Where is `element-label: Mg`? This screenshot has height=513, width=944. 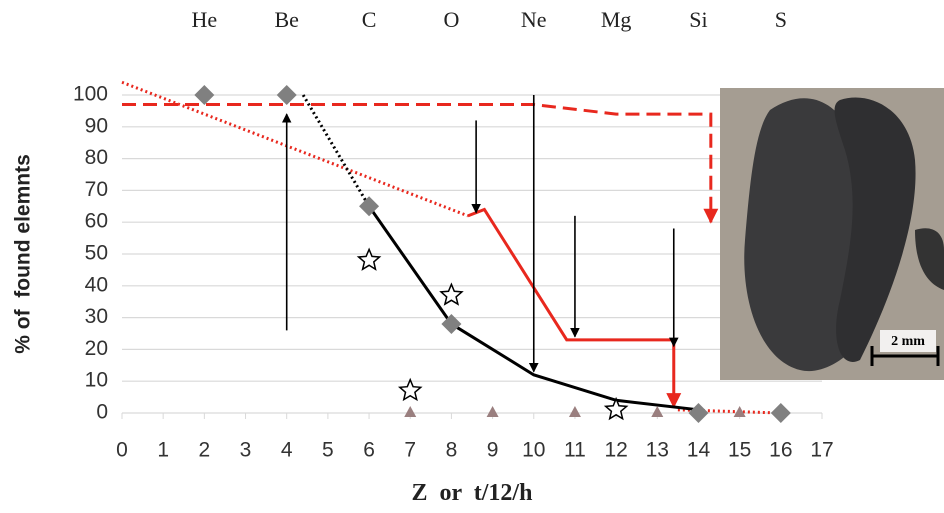
element-label: Mg is located at coordinates (616, 19).